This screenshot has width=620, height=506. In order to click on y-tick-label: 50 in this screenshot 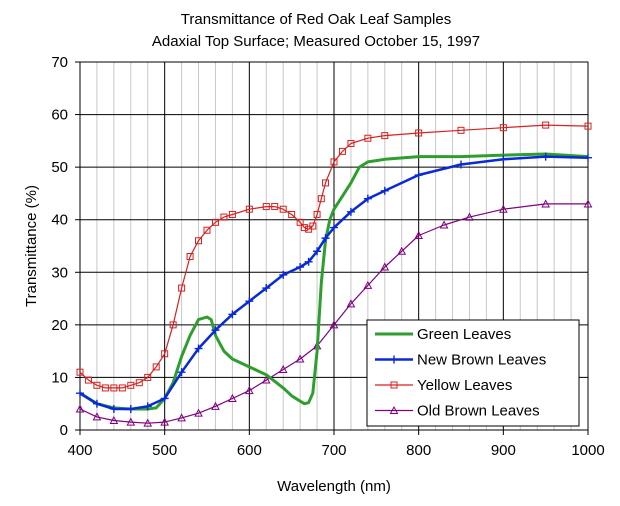, I will do `click(59, 167)`.